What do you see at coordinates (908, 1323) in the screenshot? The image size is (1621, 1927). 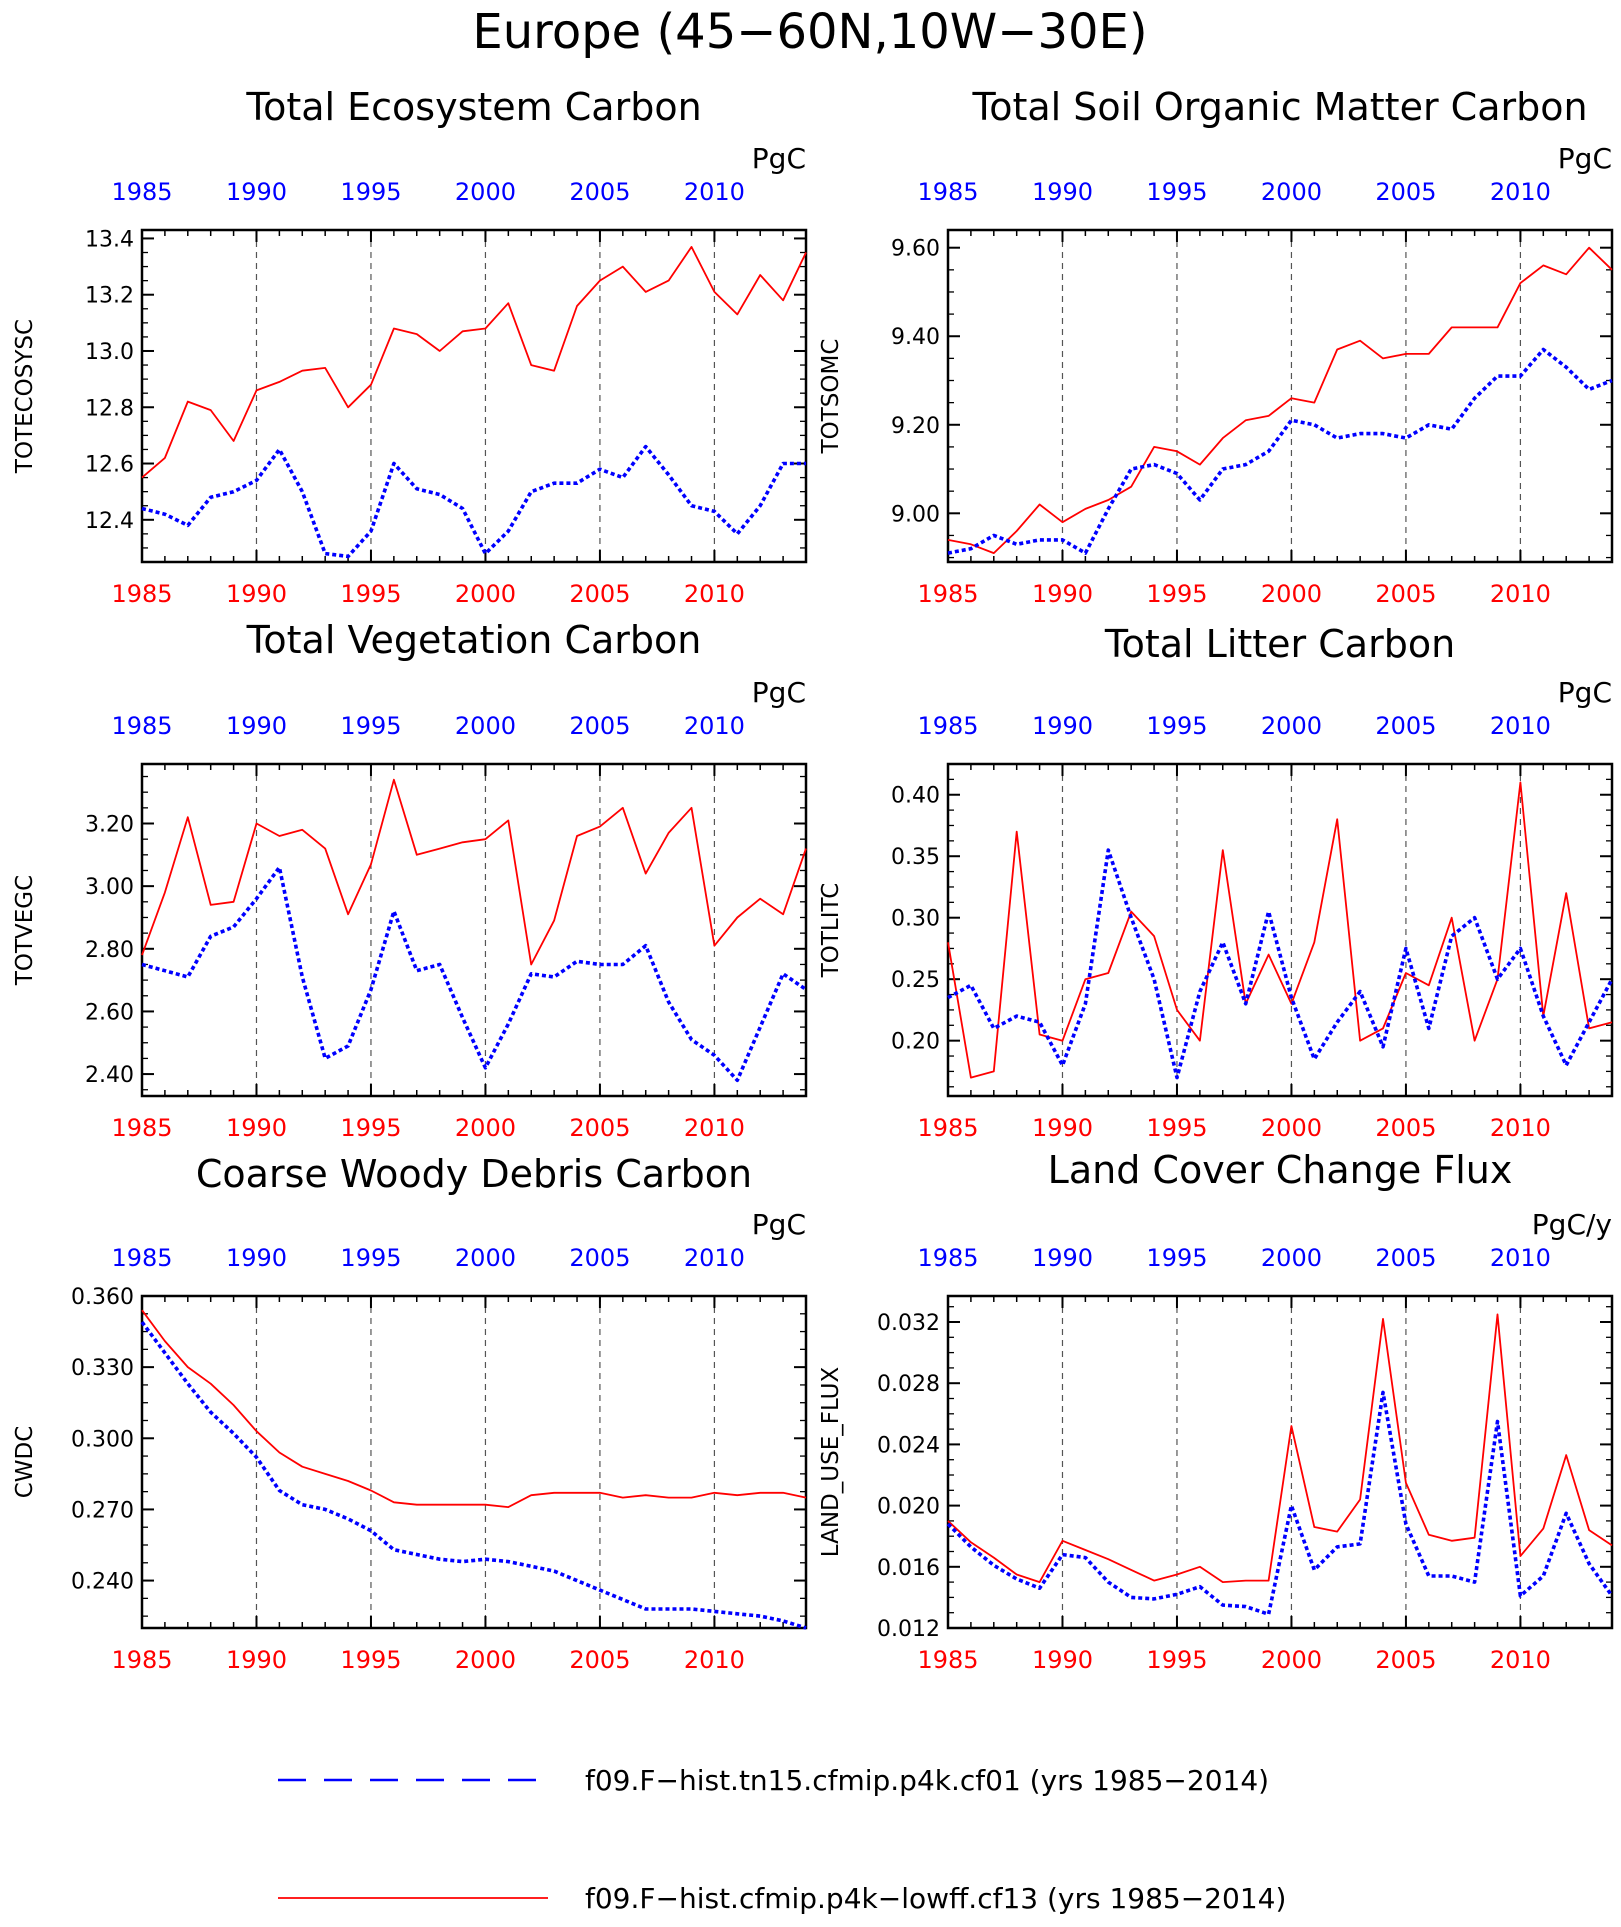 I see `y-tick-label: 0.032` at bounding box center [908, 1323].